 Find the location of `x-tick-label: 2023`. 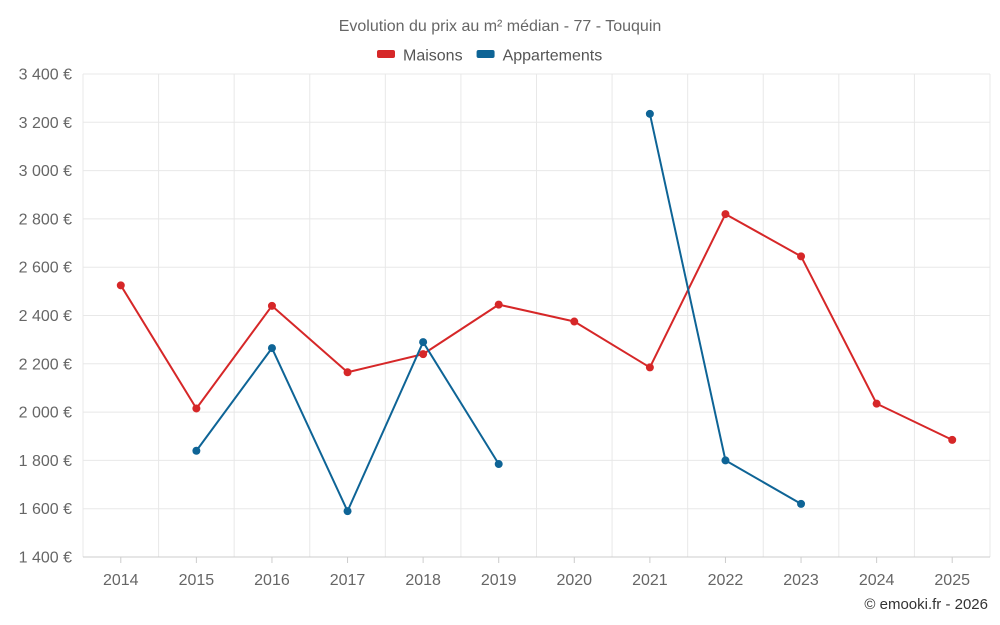

x-tick-label: 2023 is located at coordinates (801, 580).